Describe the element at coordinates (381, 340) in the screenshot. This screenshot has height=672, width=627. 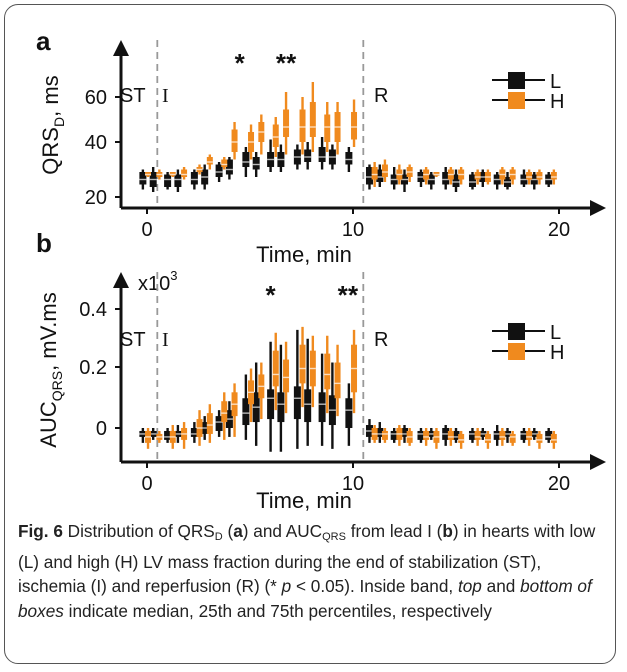
I see `panel-b-phase-r: R` at that location.